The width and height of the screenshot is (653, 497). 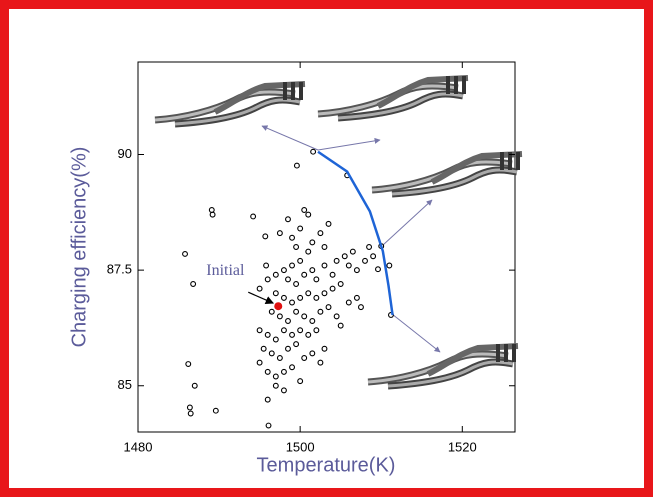 I want to click on annotation-label: Initial, so click(x=225, y=270).